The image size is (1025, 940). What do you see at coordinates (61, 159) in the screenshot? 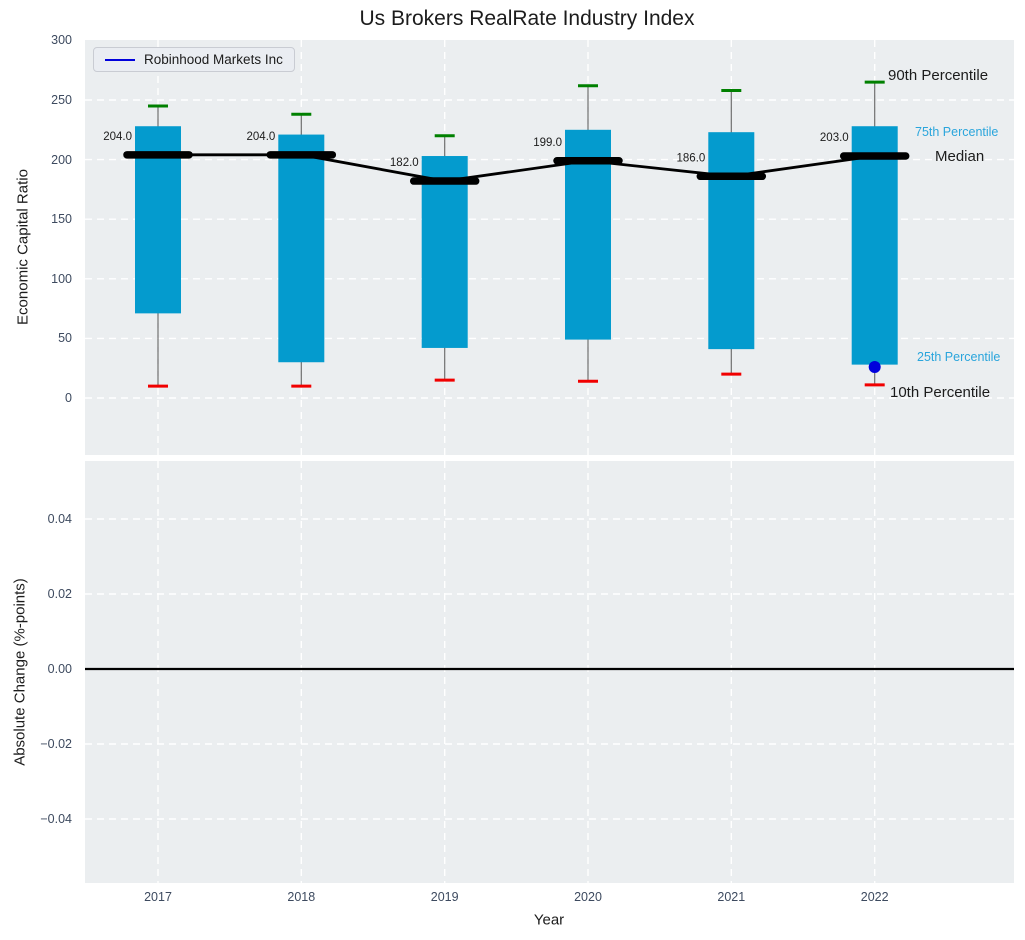
I see `top-y-tick-label: 200` at bounding box center [61, 159].